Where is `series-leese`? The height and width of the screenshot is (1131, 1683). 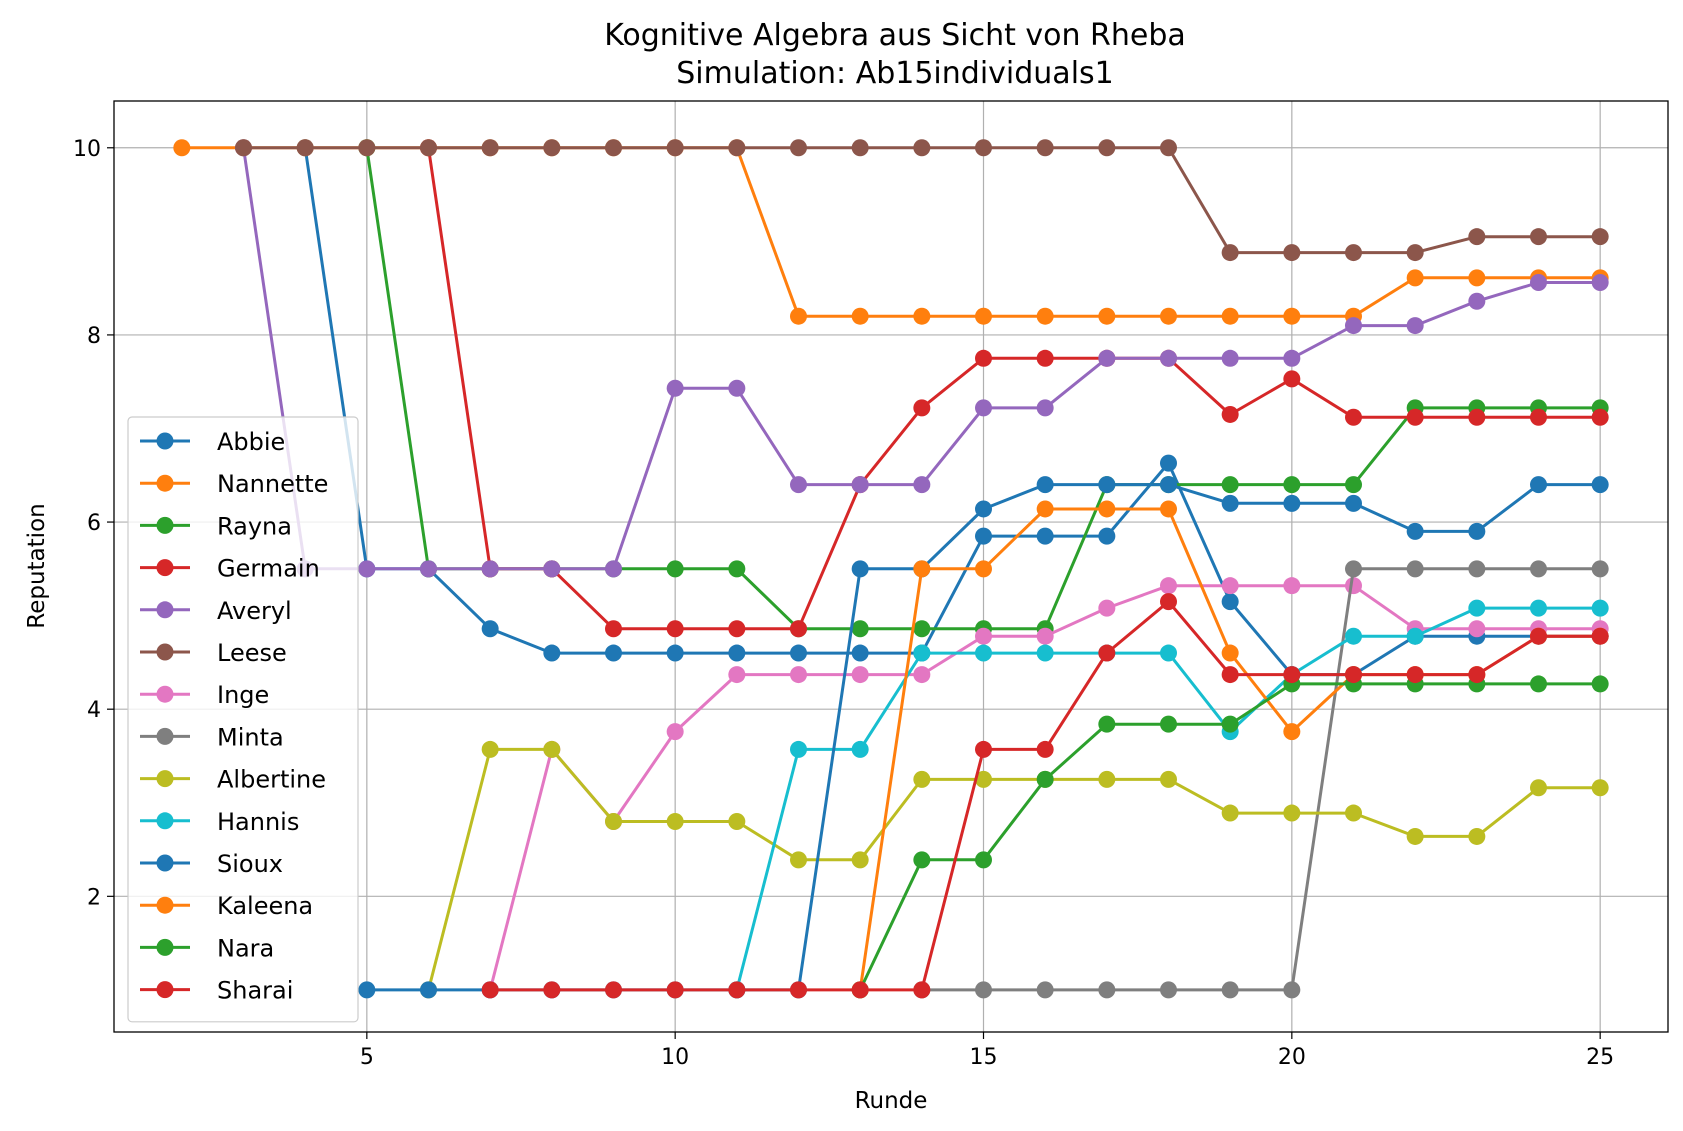
series-leese is located at coordinates (922, 200).